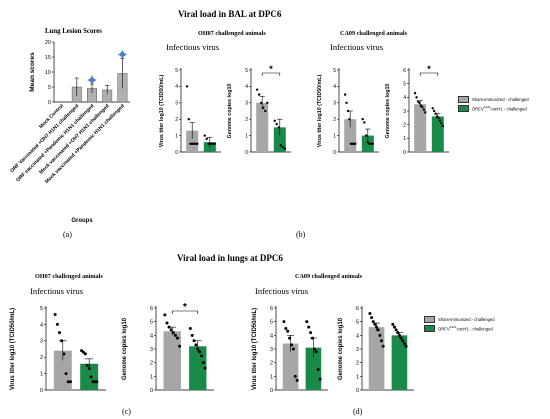 This screenshot has height=419, width=550. I want to click on significance-star: *, so click(185, 307).